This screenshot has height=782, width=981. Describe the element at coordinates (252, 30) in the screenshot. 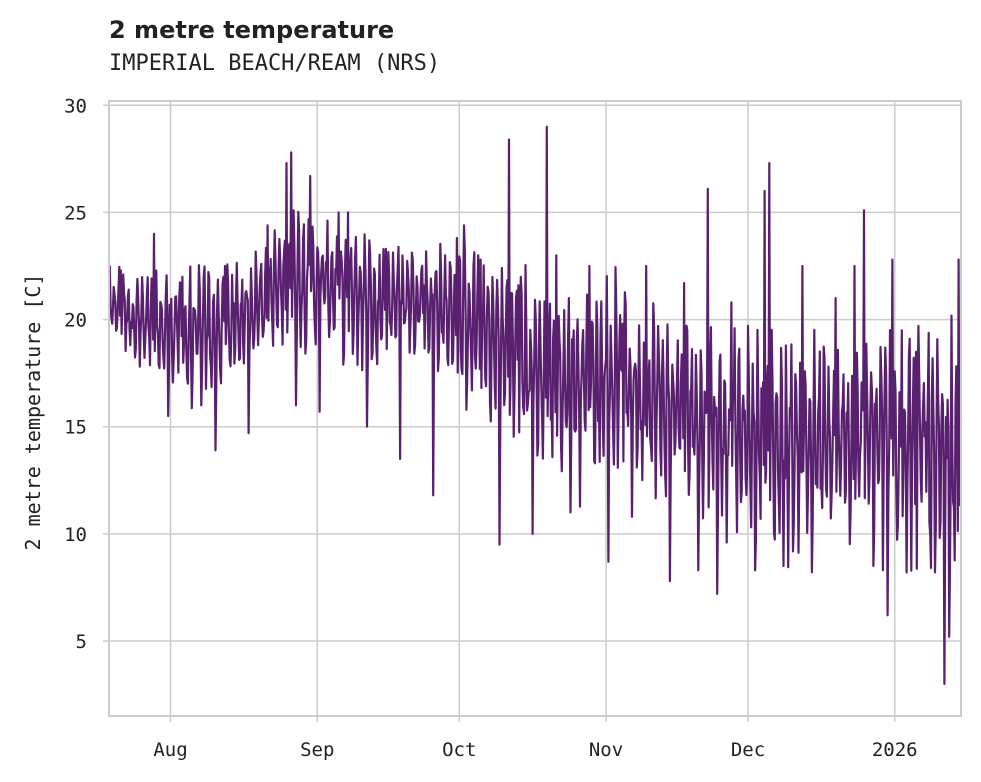

I see `chart-title: 2 metre temperature` at that location.